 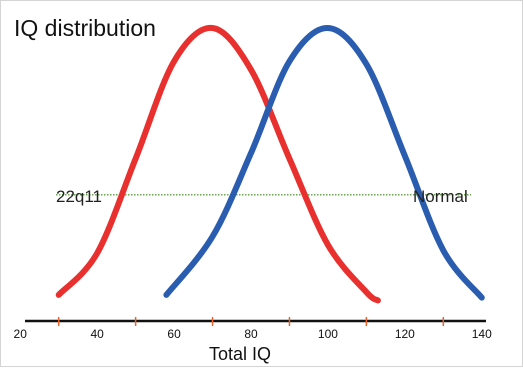 What do you see at coordinates (440, 196) in the screenshot?
I see `series-label-normal: Normal` at bounding box center [440, 196].